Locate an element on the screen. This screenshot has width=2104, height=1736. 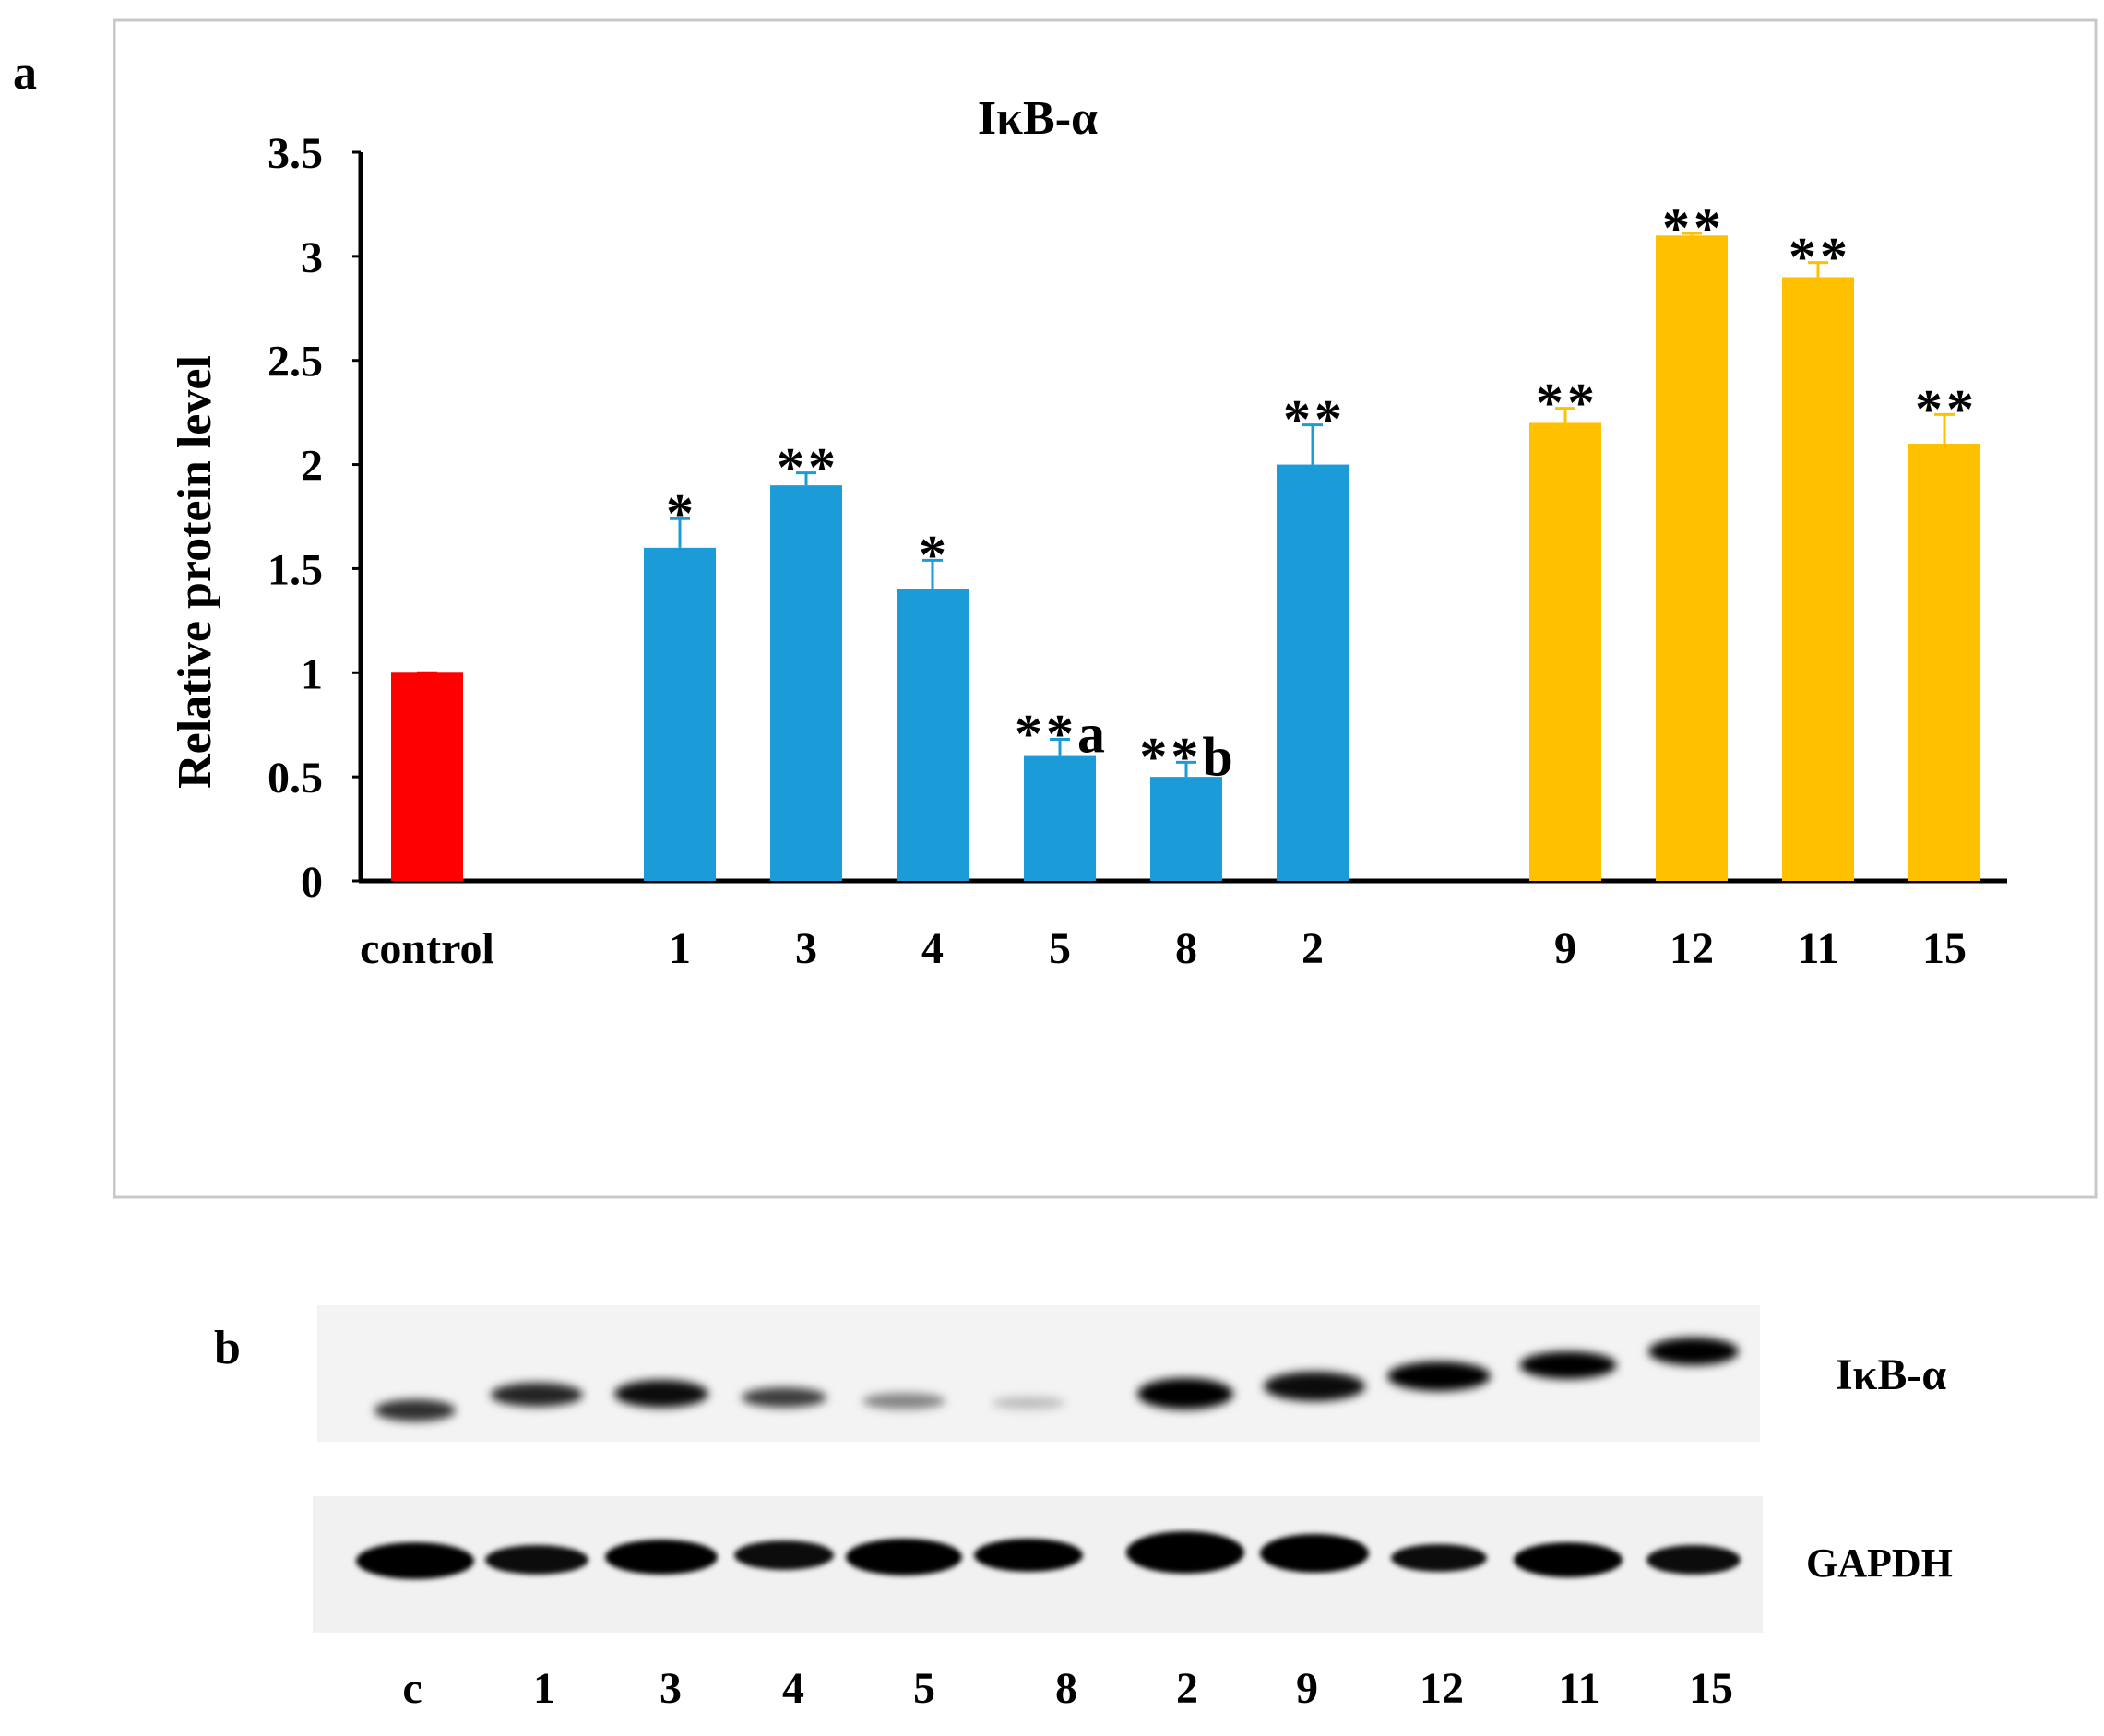
lane-label: 5 is located at coordinates (924, 1688).